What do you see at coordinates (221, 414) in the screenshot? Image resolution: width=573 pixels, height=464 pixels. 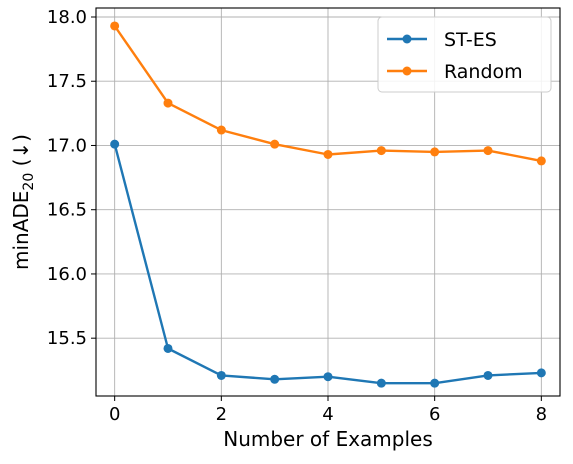 I see `x-tick-label: 2` at bounding box center [221, 414].